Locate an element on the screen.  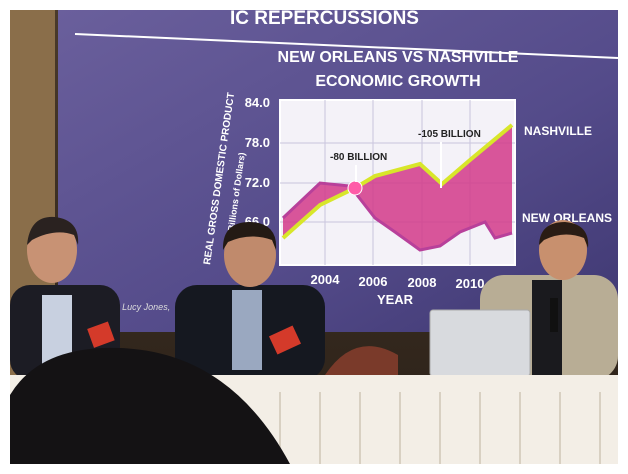
panelist-middle is located at coordinates (250, 301).